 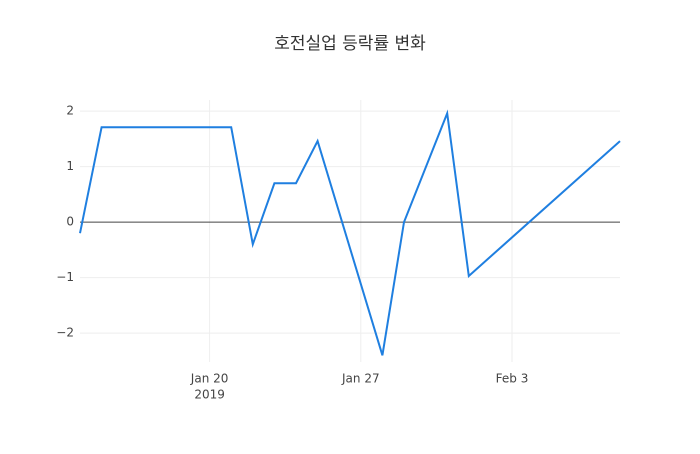 I want to click on y-tick-label: 2, so click(x=70, y=111).